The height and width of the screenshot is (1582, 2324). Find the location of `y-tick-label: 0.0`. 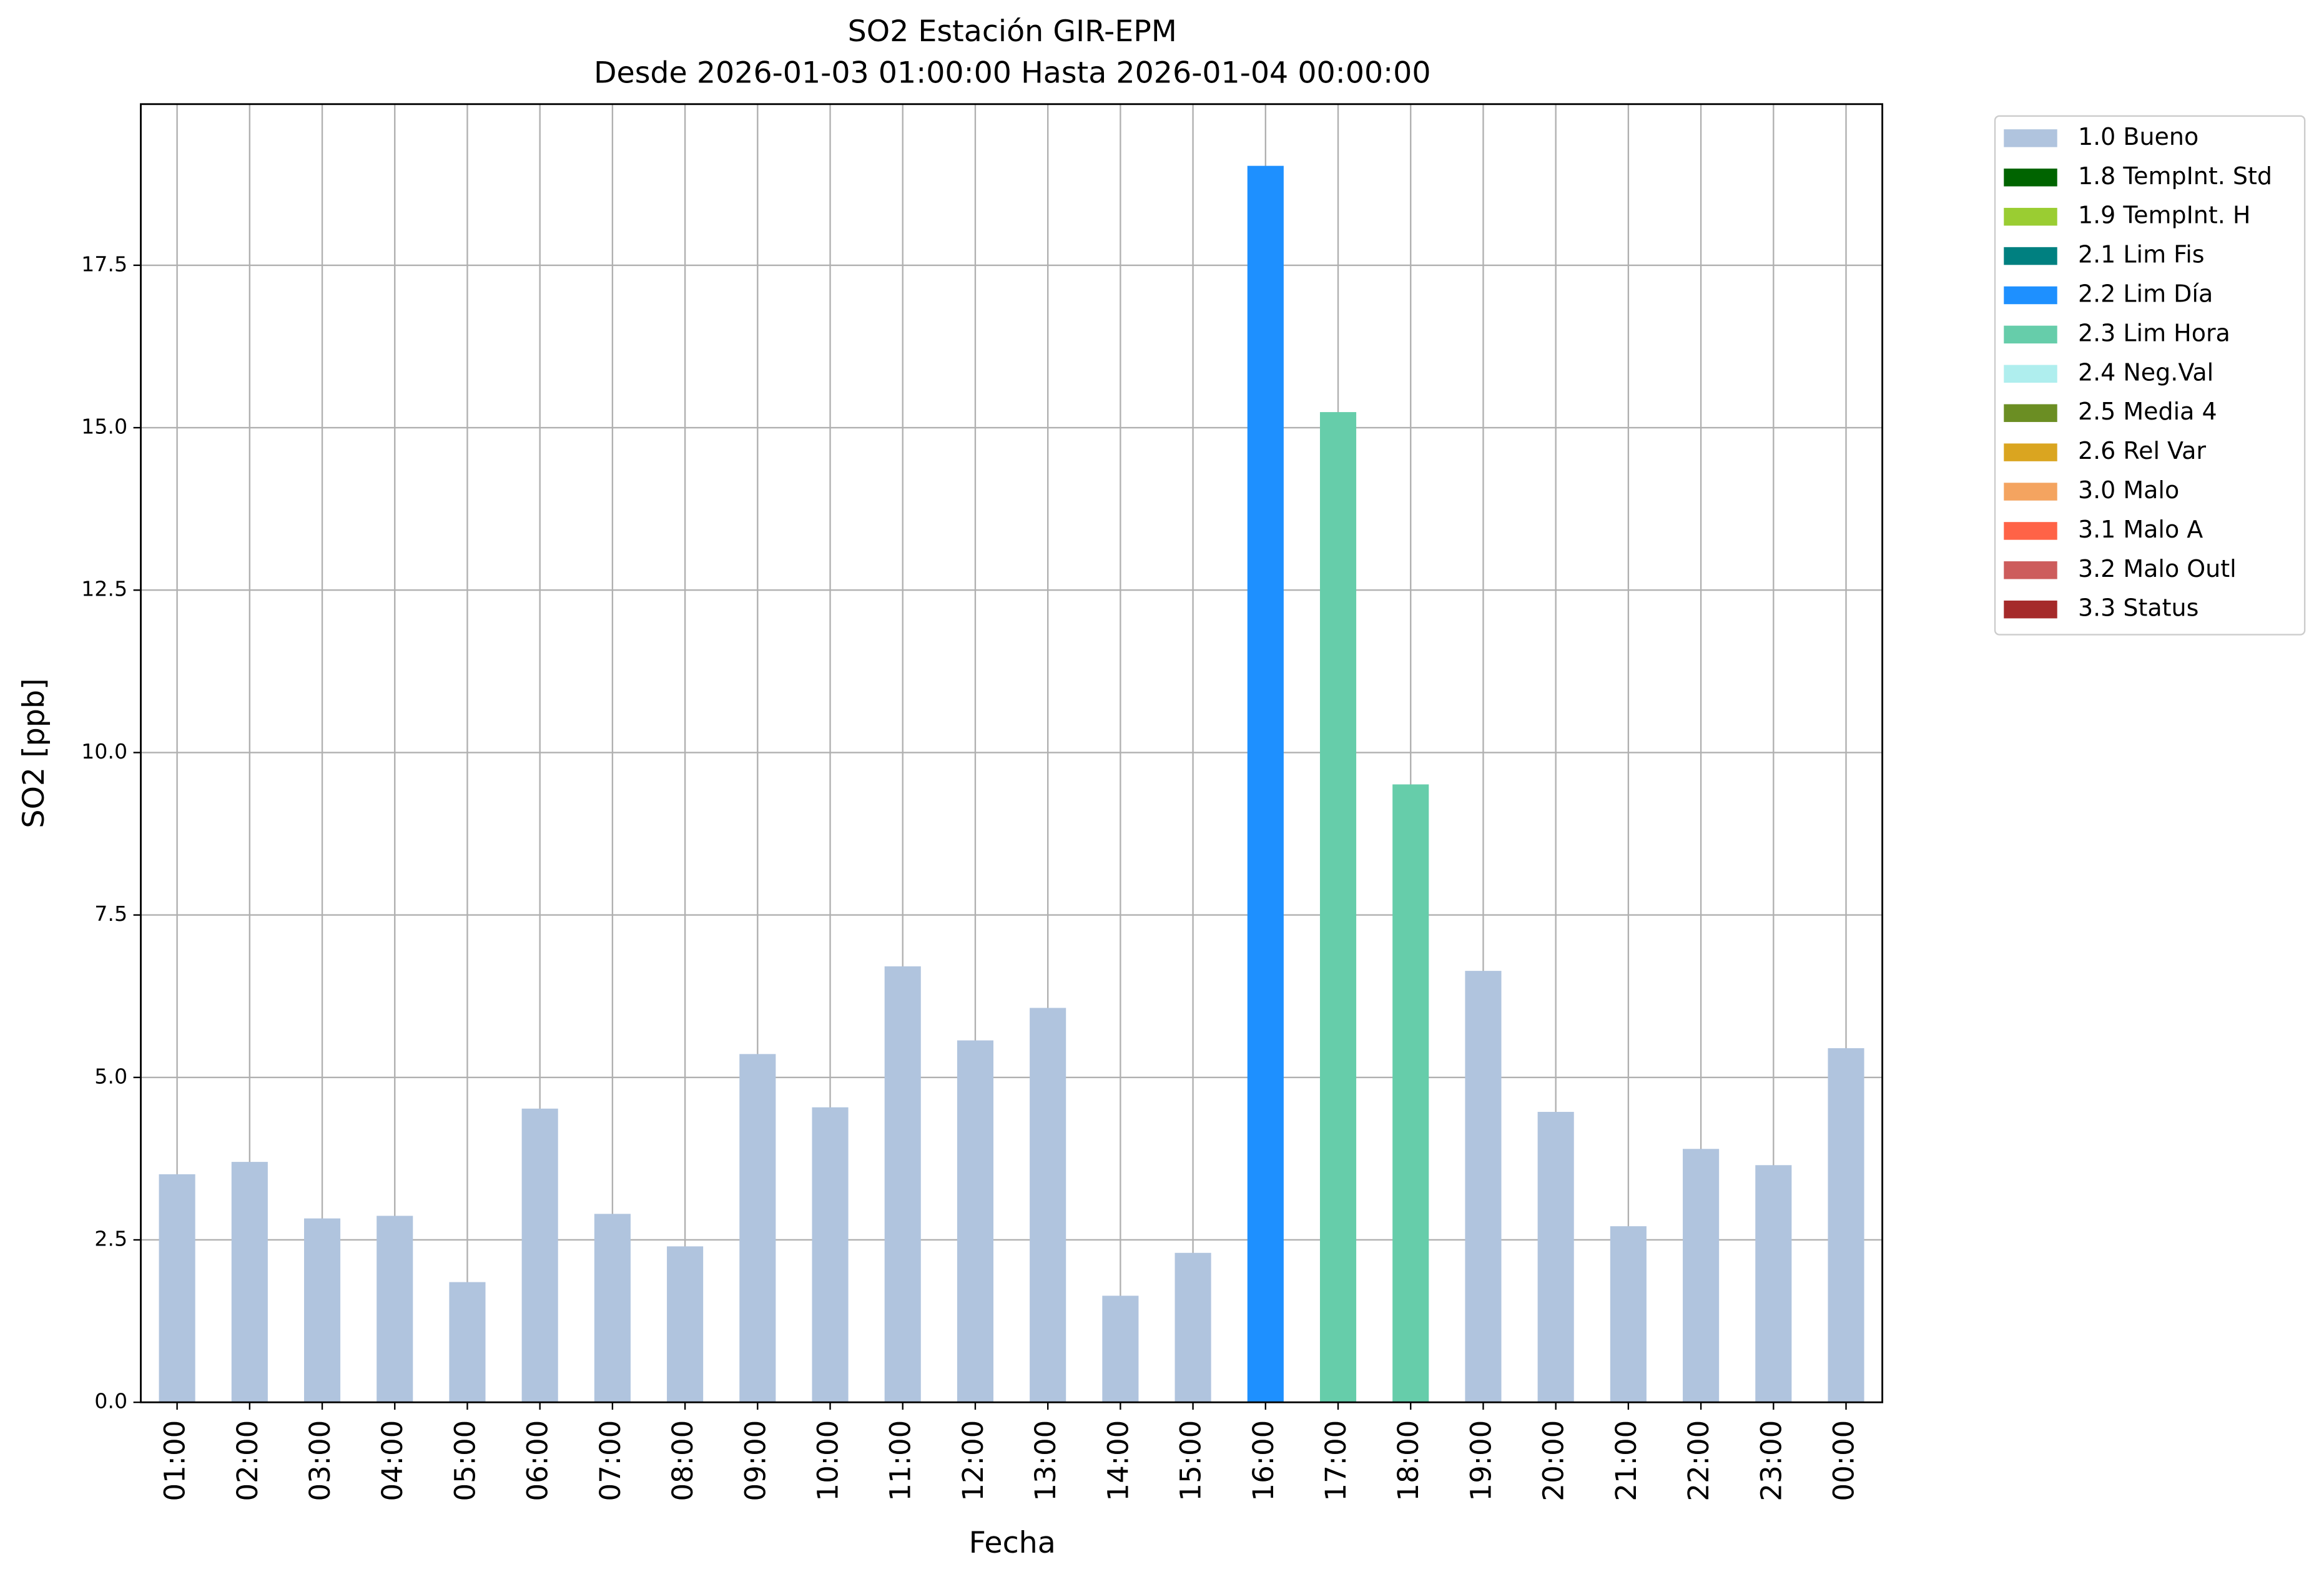

y-tick-label: 0.0 is located at coordinates (110, 1401).